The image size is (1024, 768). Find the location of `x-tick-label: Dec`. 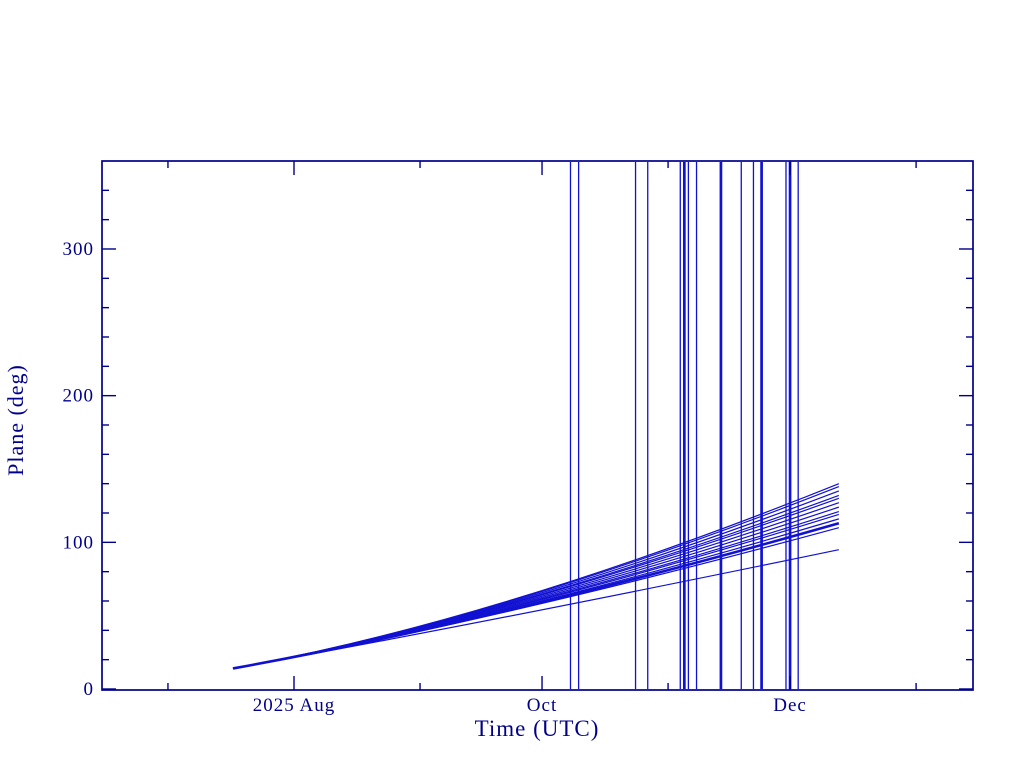

x-tick-label: Dec is located at coordinates (790, 705).